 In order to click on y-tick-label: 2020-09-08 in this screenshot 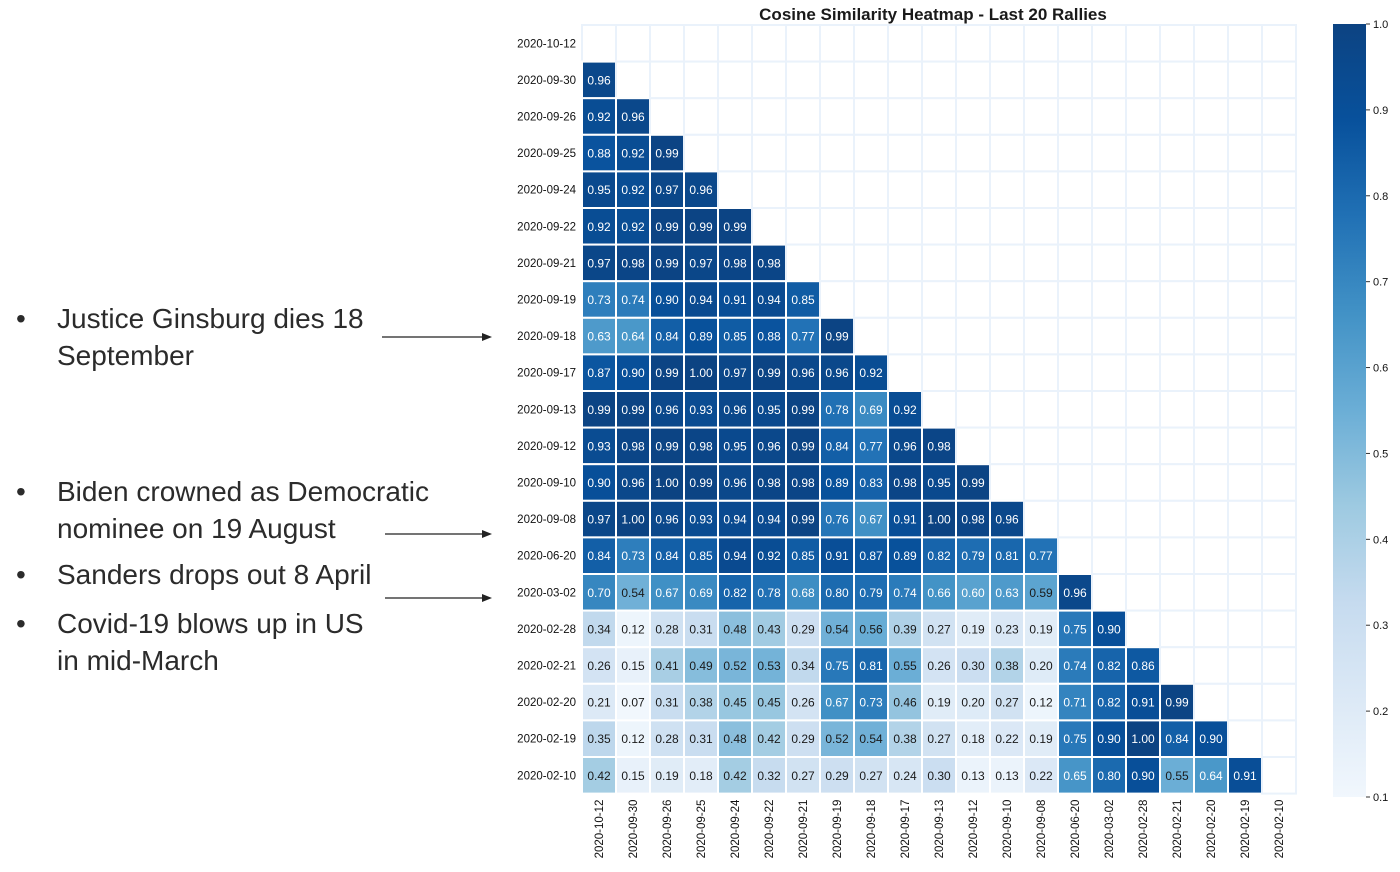, I will do `click(546, 520)`.